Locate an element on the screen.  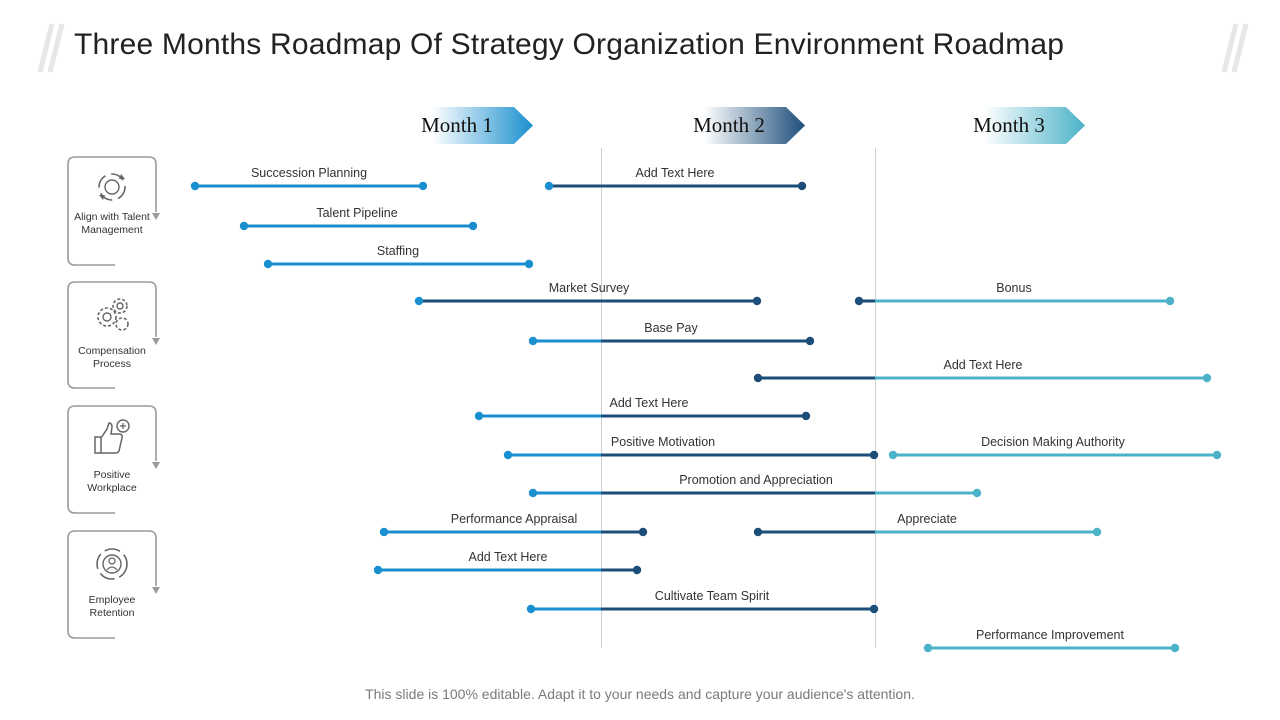
category-employee-retention: Employee Retention is located at coordinates (113, 585).